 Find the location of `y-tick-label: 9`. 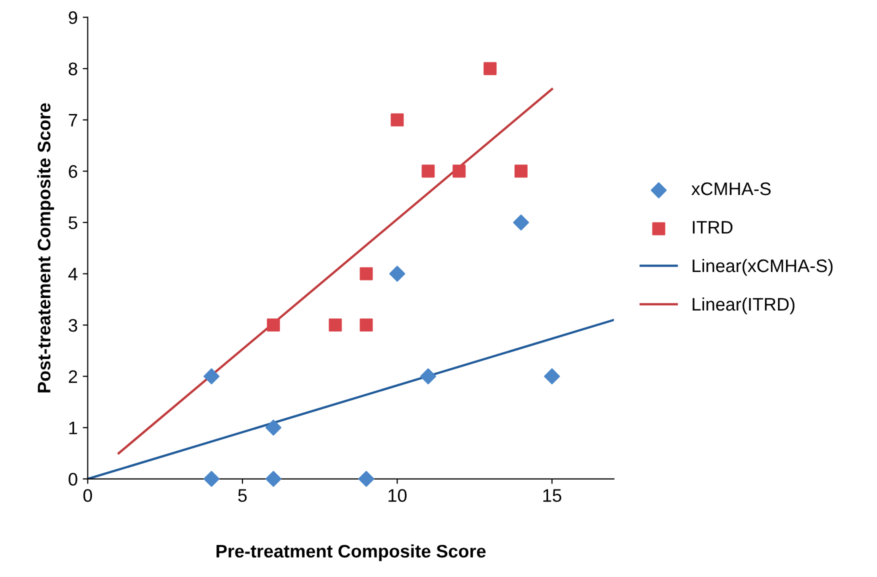

y-tick-label: 9 is located at coordinates (73, 17).